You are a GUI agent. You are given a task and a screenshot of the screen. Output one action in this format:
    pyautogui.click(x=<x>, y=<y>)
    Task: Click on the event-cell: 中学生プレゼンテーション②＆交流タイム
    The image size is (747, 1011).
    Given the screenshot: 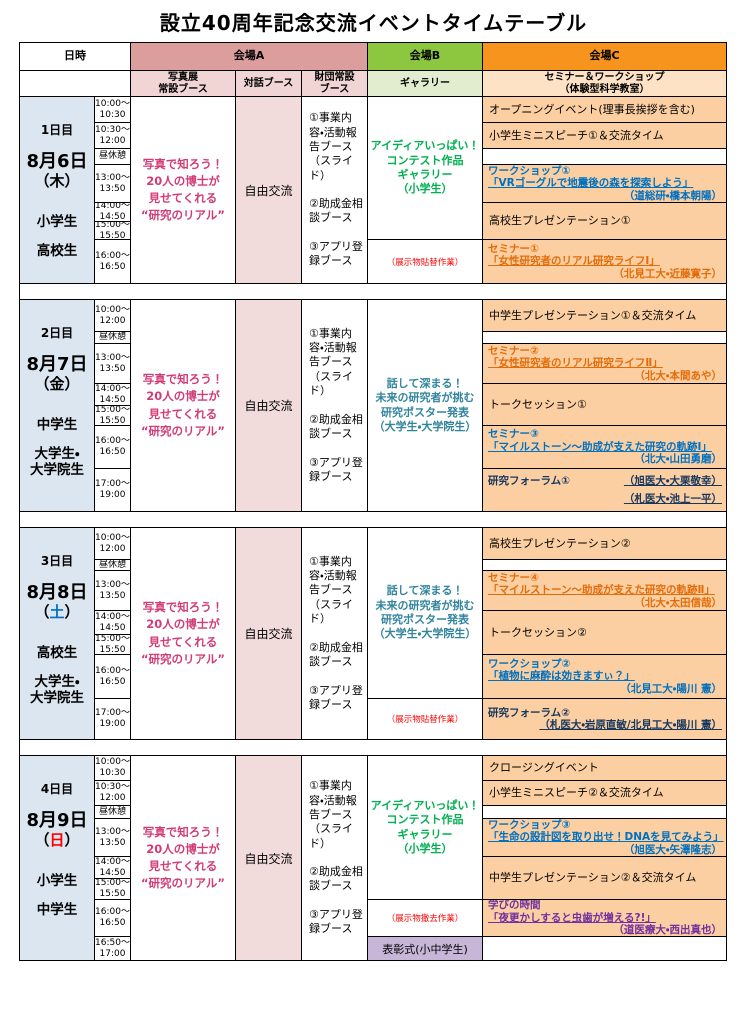 What is the action you would take?
    pyautogui.click(x=605, y=878)
    